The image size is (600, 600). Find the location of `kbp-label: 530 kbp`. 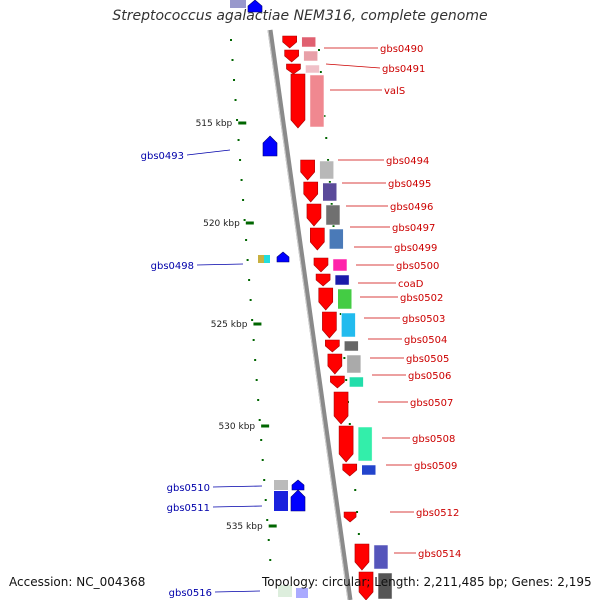

kbp-label: 530 kbp is located at coordinates (236, 427).